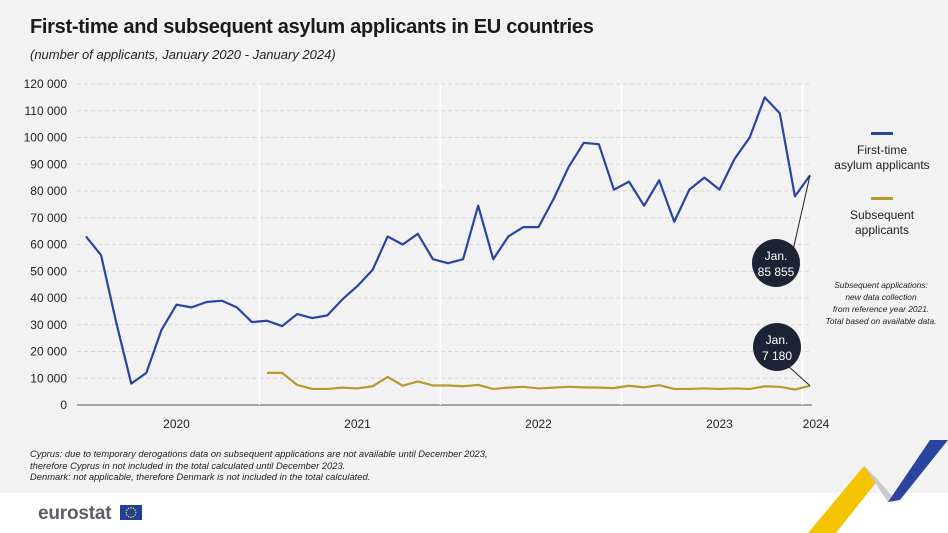 The image size is (948, 533). I want to click on brand-bar, so click(474, 513).